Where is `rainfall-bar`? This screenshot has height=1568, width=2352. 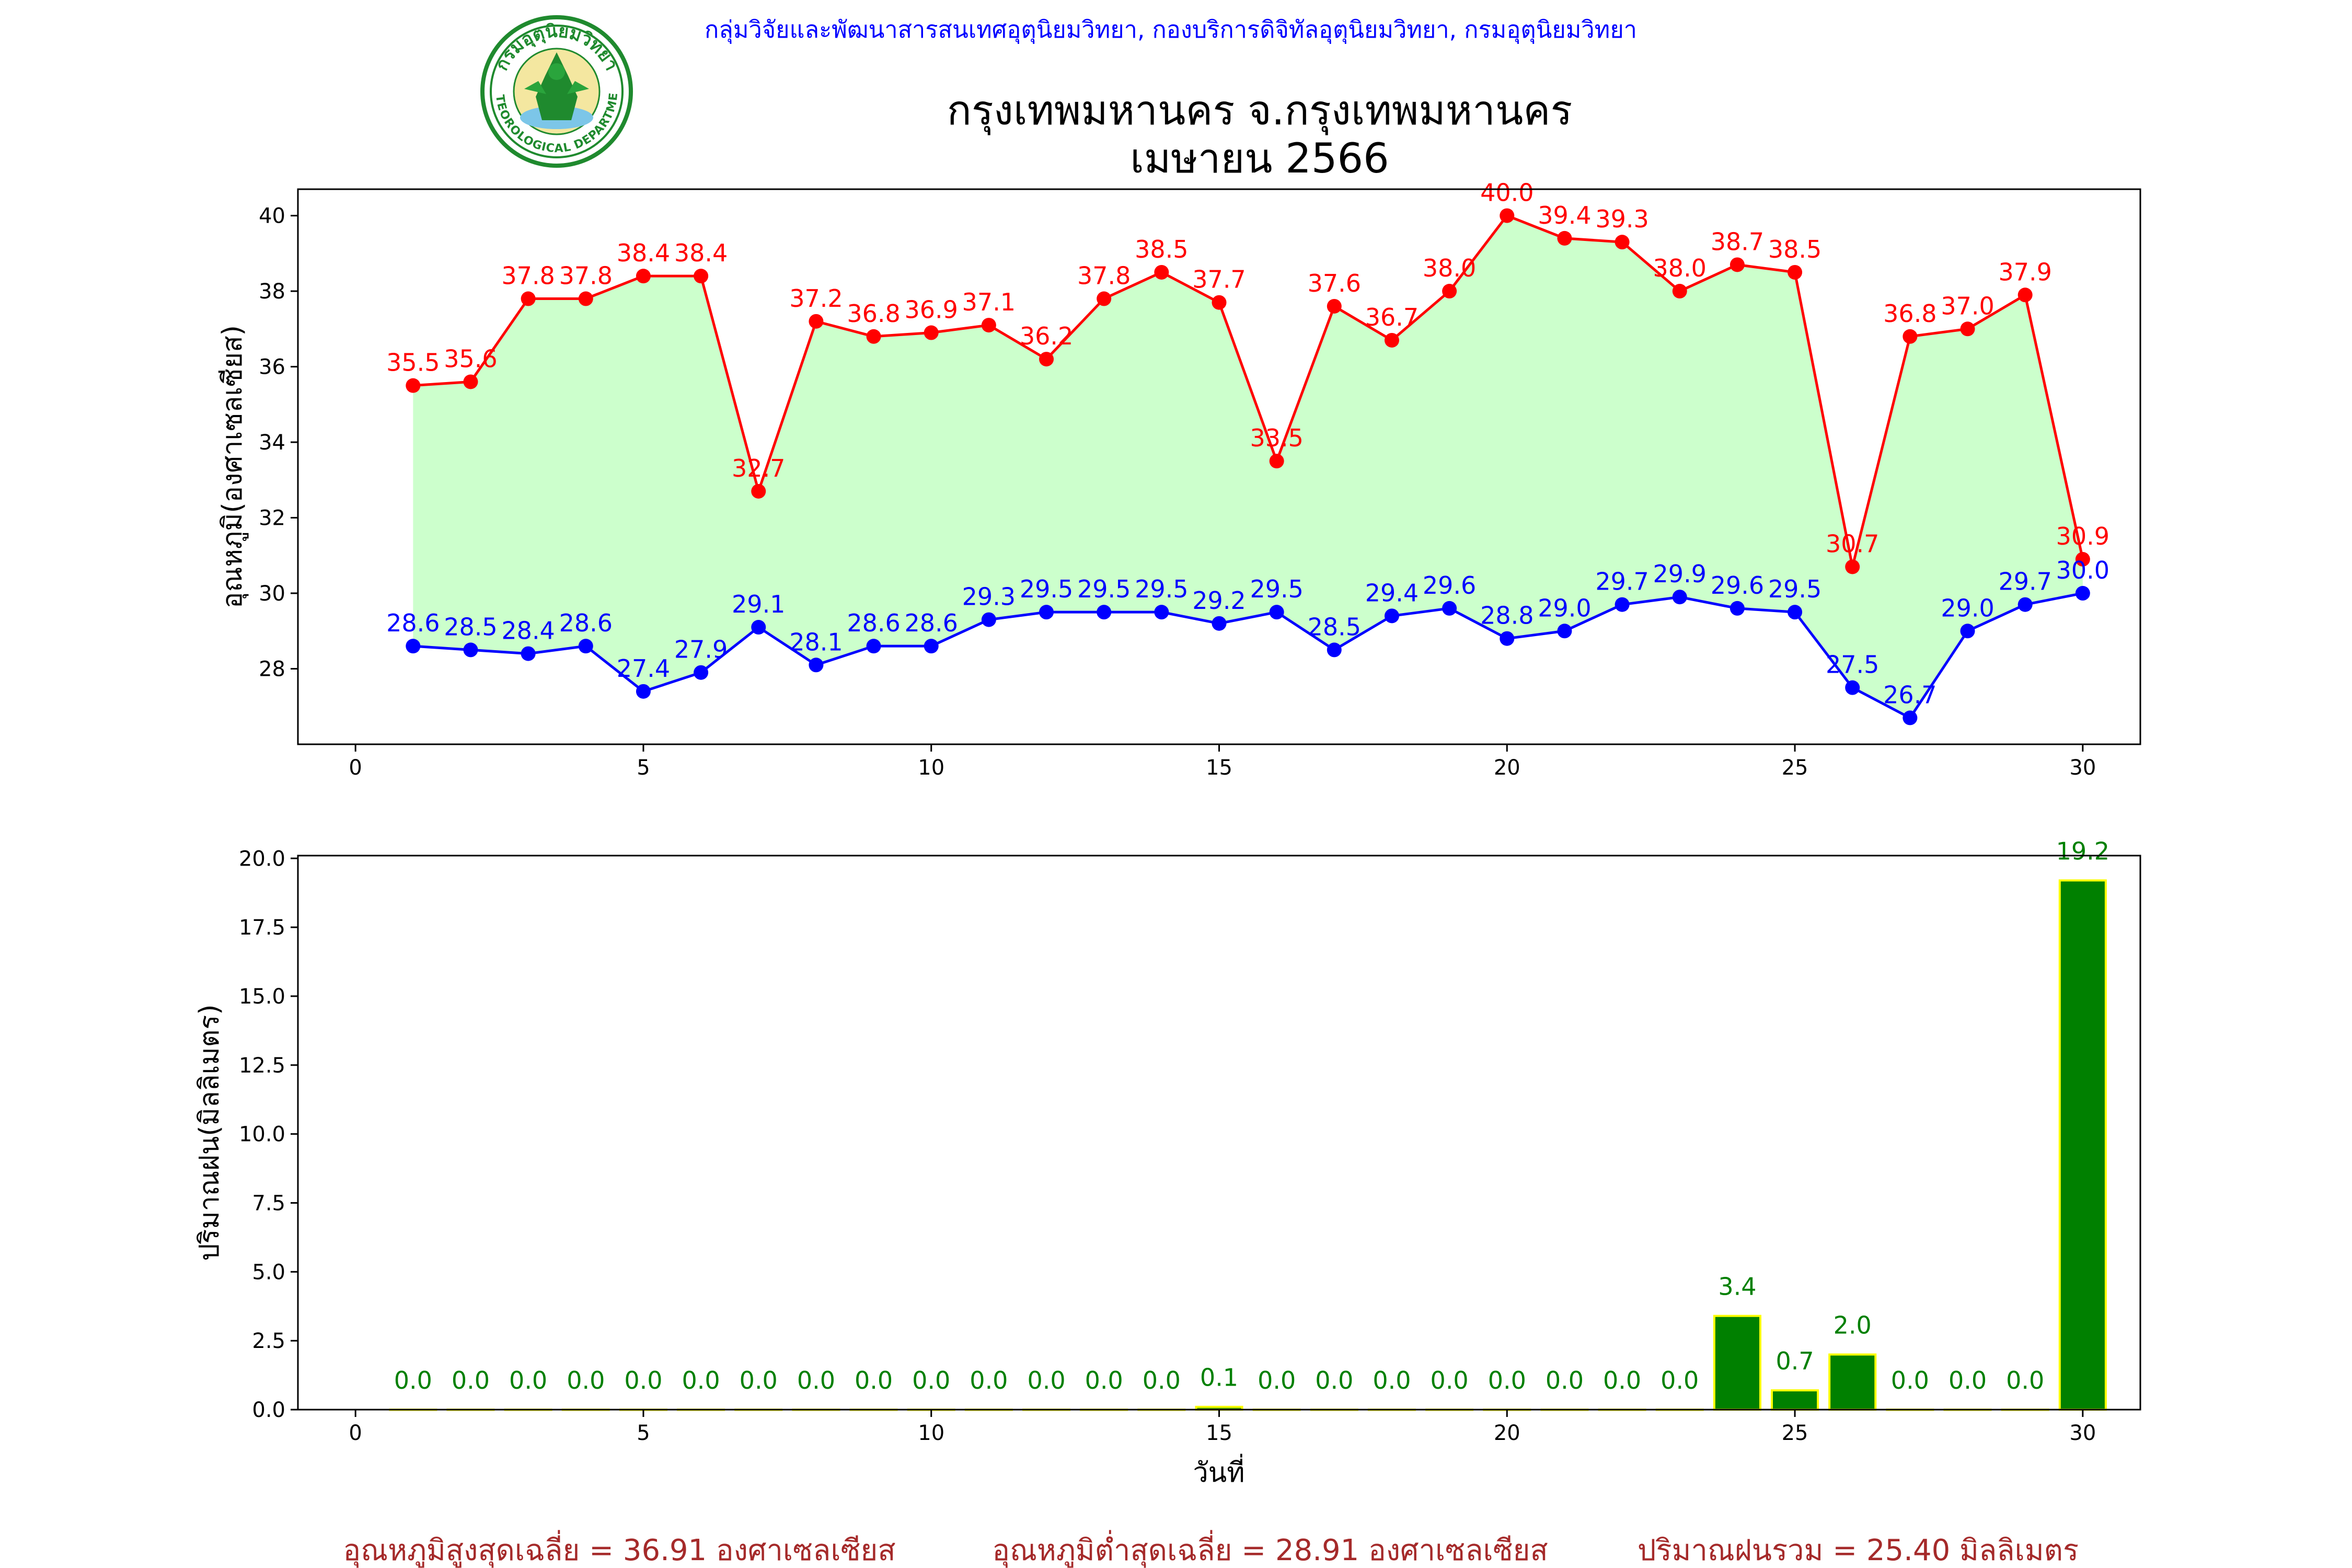 rainfall-bar is located at coordinates (1795, 1400).